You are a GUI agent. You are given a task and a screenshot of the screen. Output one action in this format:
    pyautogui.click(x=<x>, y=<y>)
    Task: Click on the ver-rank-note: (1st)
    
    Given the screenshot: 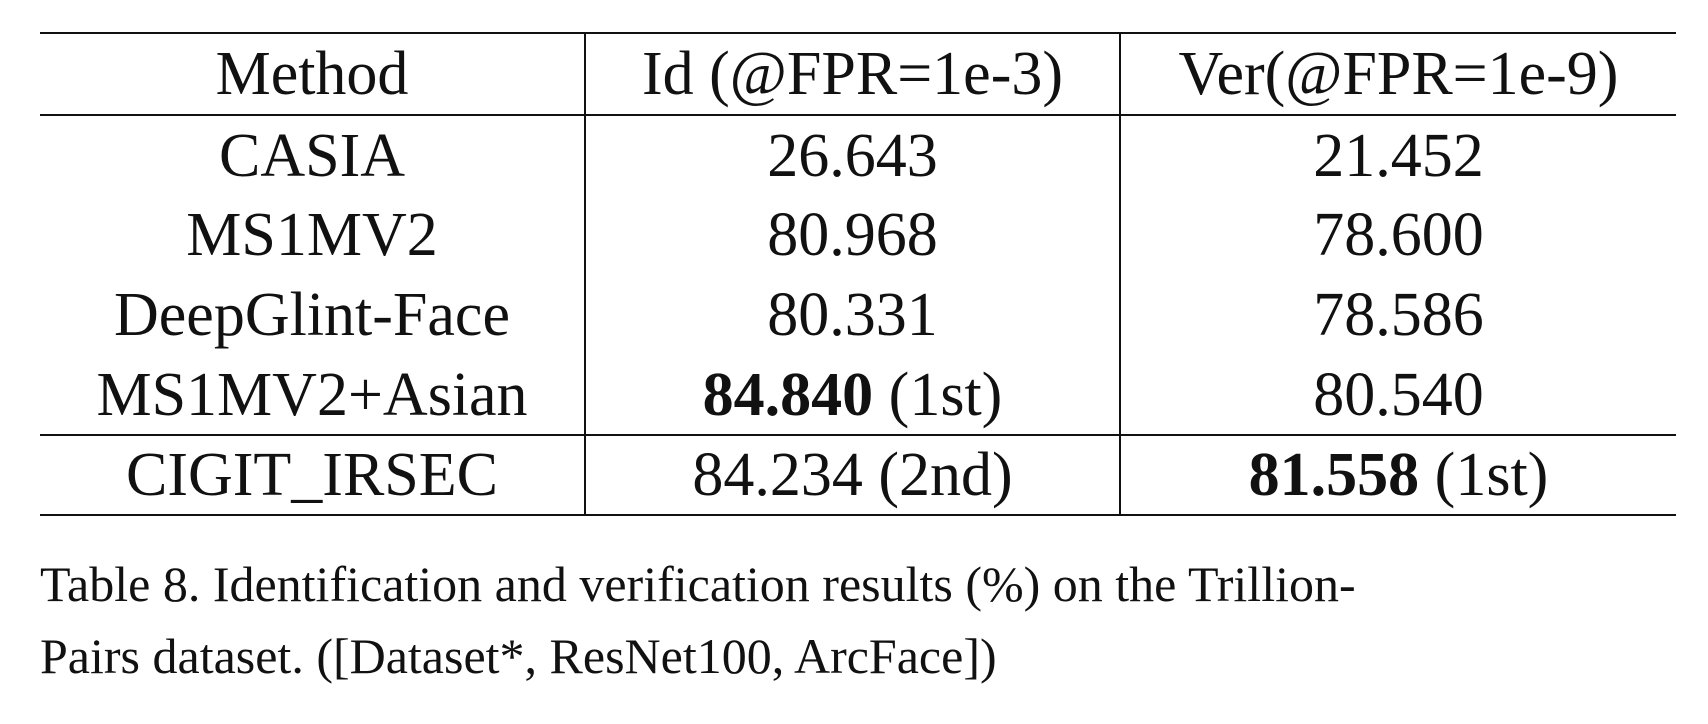 What is the action you would take?
    pyautogui.click(x=1484, y=475)
    